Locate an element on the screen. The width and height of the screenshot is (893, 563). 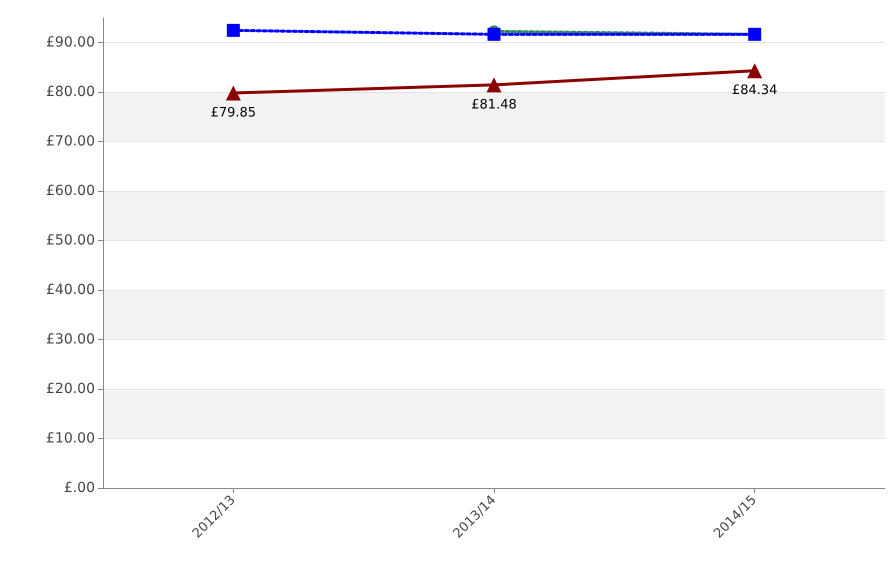
y-tick-label: £40.00 is located at coordinates (70, 290).